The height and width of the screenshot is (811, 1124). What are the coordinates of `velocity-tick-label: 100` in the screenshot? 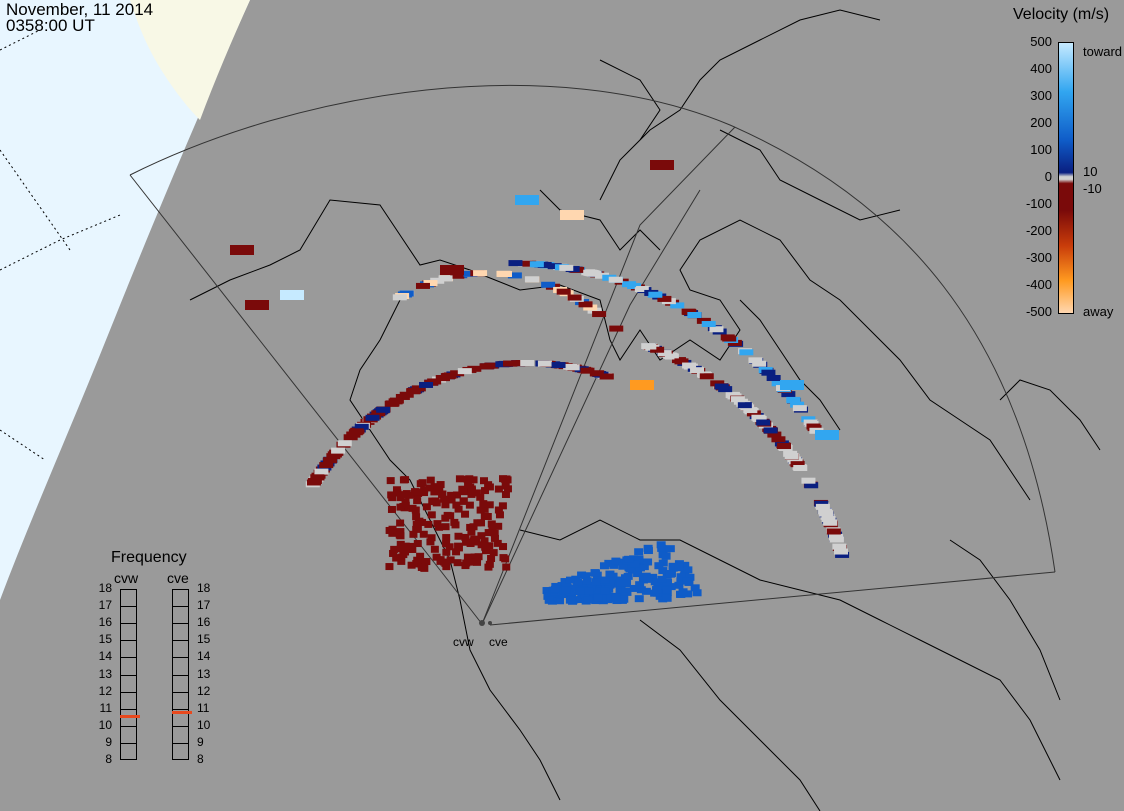 It's located at (1041, 149).